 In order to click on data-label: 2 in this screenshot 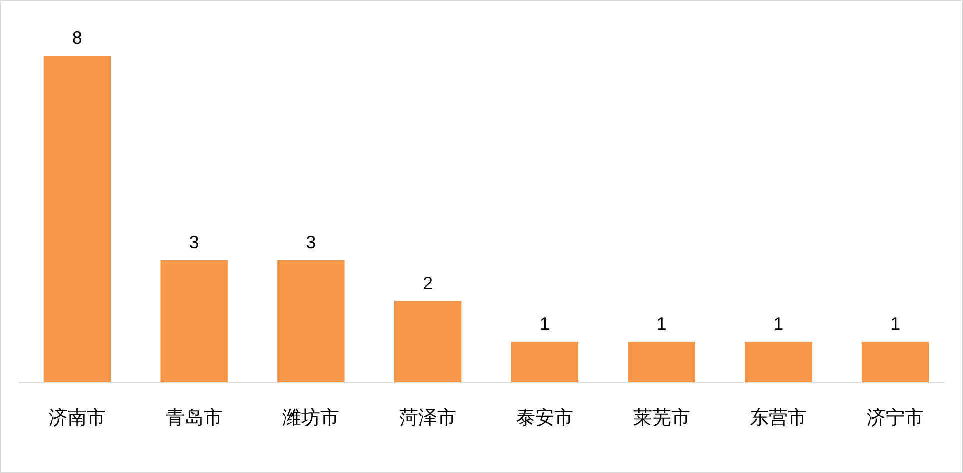, I will do `click(428, 283)`.